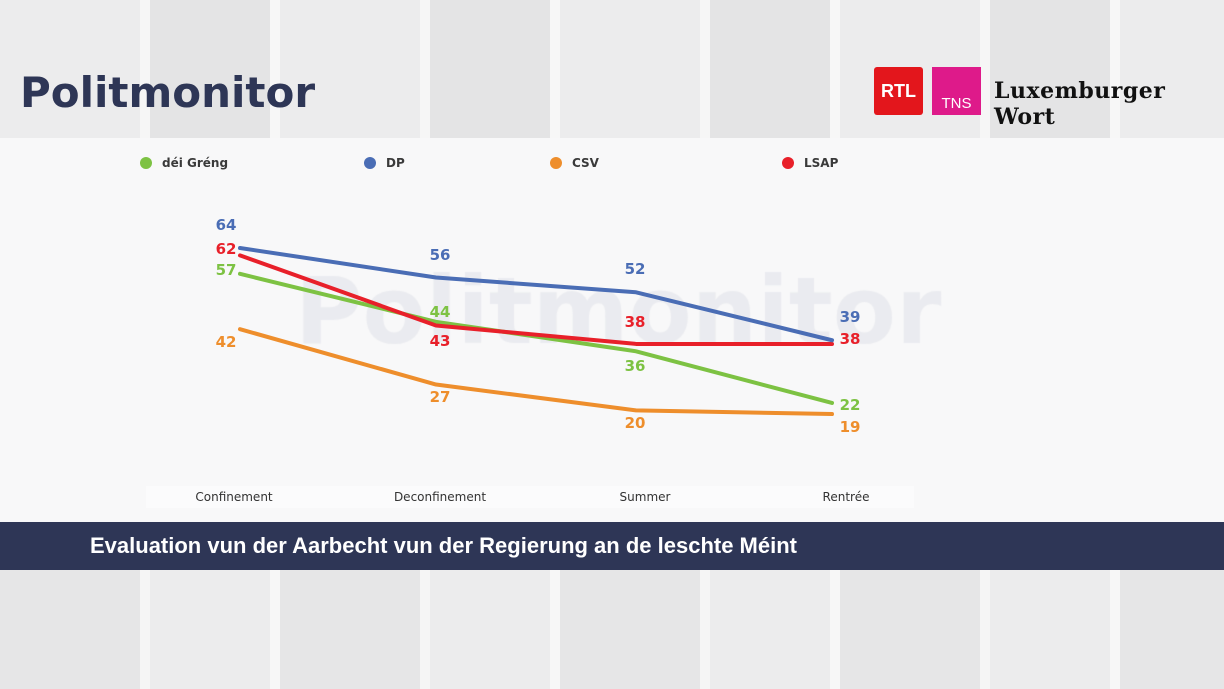 The height and width of the screenshot is (689, 1224). I want to click on data-label: 56, so click(440, 255).